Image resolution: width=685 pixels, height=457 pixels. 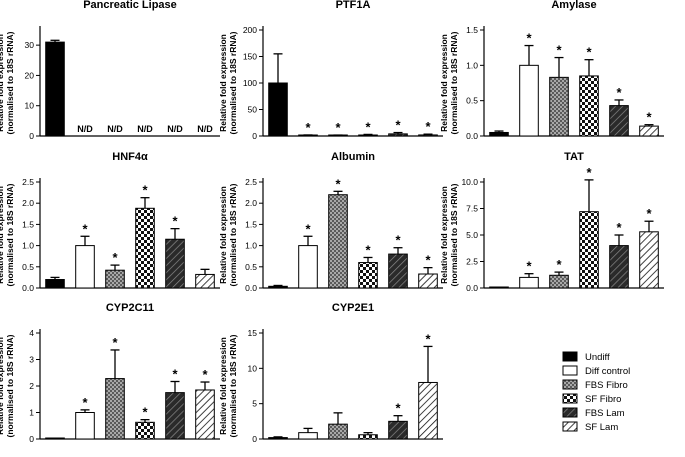 What do you see at coordinates (115, 409) in the screenshot?
I see `cyp2c11-bar-fbs-fibro` at bounding box center [115, 409].